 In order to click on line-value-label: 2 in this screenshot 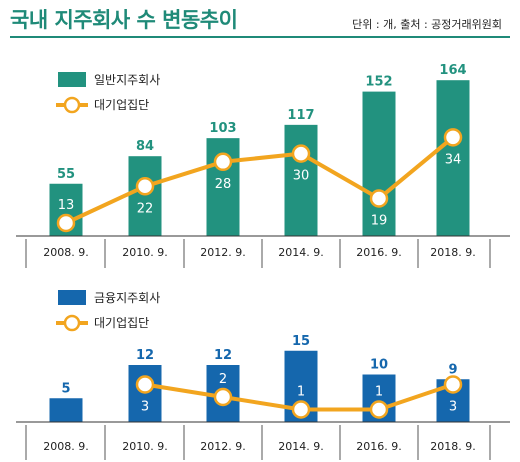, I will do `click(223, 379)`.